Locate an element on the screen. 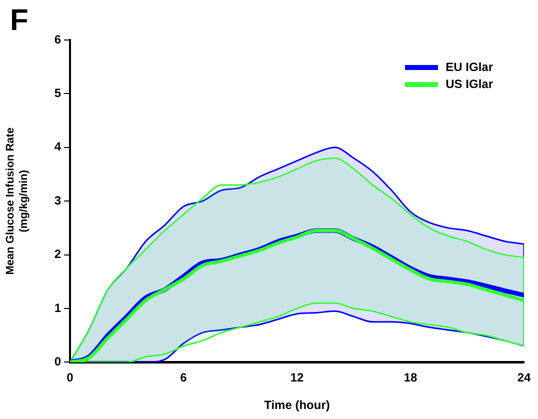 This screenshot has height=419, width=538. x-tick-label: 24 is located at coordinates (524, 377).